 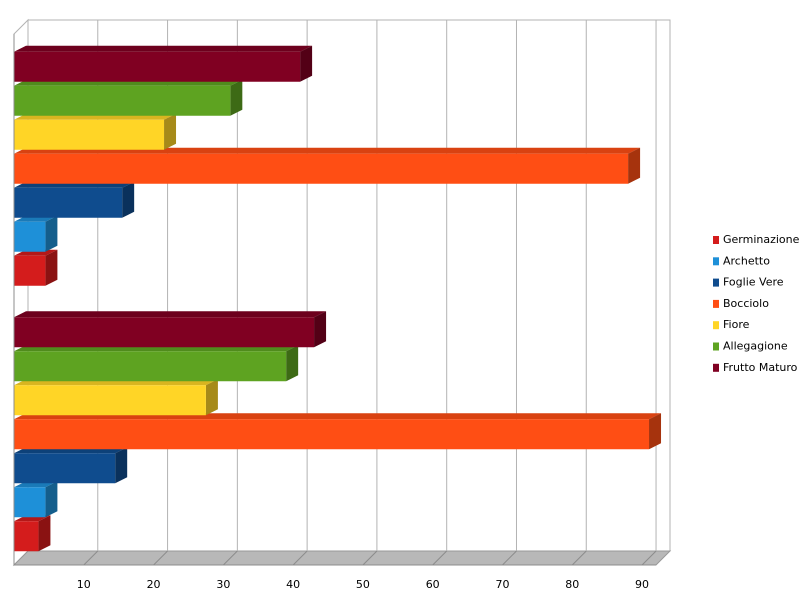 I want to click on legend-label: Bocciolo, so click(x=746, y=303).